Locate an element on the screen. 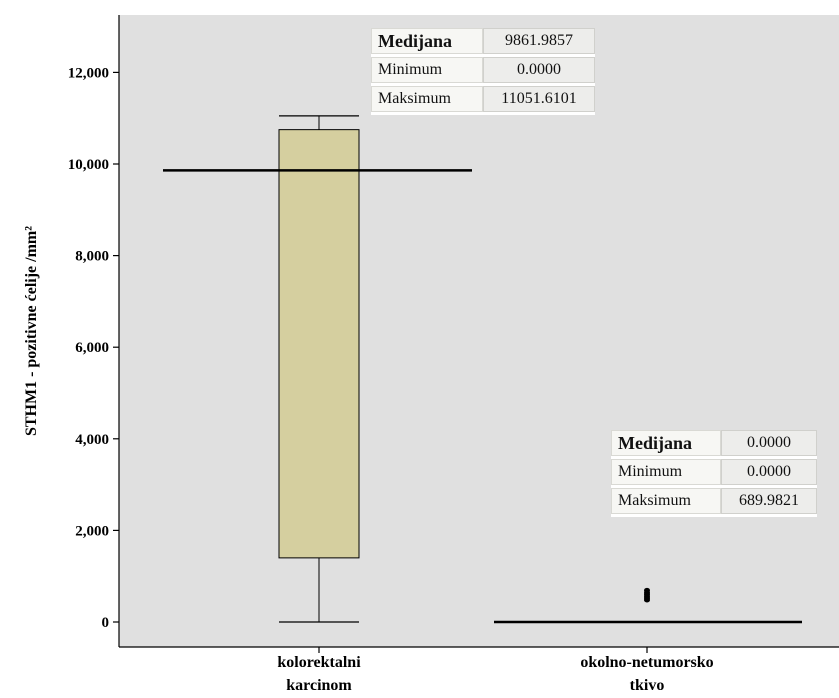  x-tick-label-line: tkivo is located at coordinates (647, 685).